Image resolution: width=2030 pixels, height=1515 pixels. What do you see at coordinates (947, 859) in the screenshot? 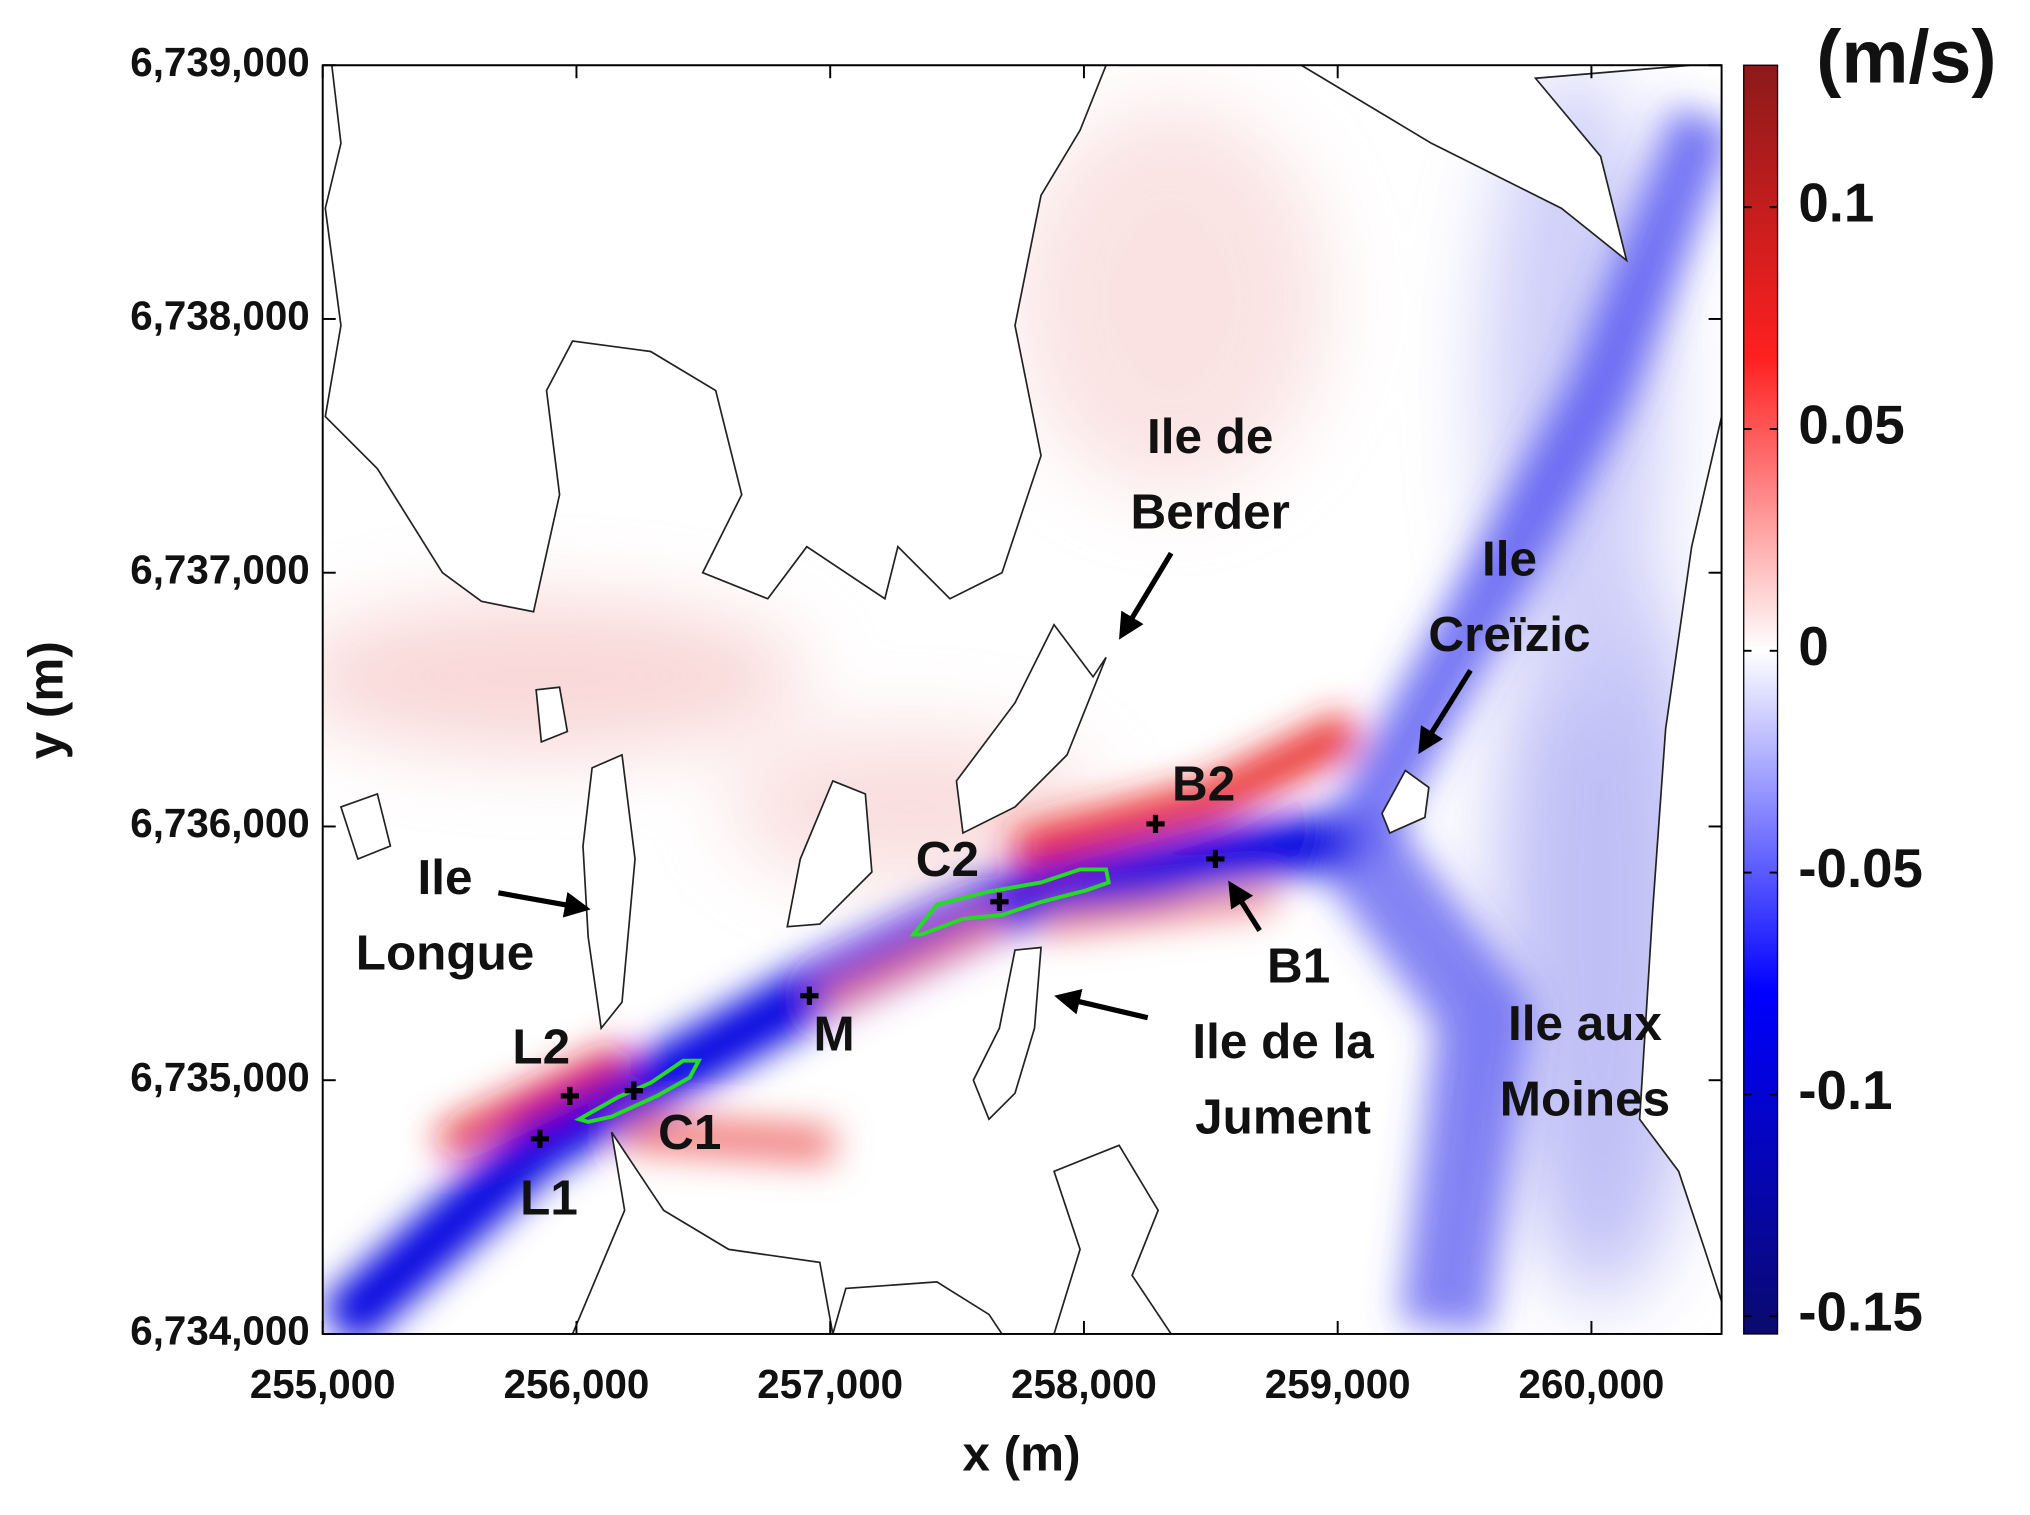
I see `station-label: C2` at bounding box center [947, 859].